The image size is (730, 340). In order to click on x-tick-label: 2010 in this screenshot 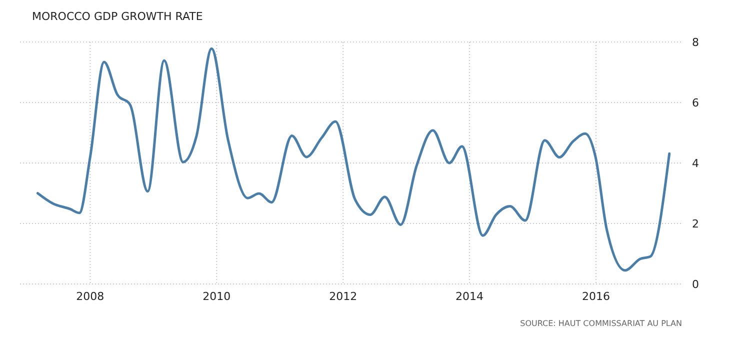, I will do `click(216, 296)`.